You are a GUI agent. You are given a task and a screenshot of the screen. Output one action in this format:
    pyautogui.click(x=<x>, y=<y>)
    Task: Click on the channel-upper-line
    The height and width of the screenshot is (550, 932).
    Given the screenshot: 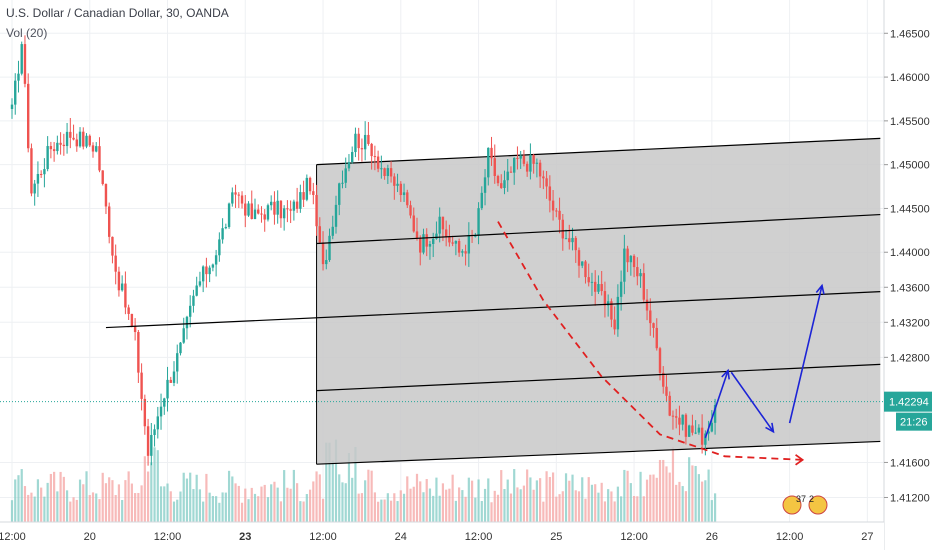 What is the action you would take?
    pyautogui.click(x=598, y=151)
    